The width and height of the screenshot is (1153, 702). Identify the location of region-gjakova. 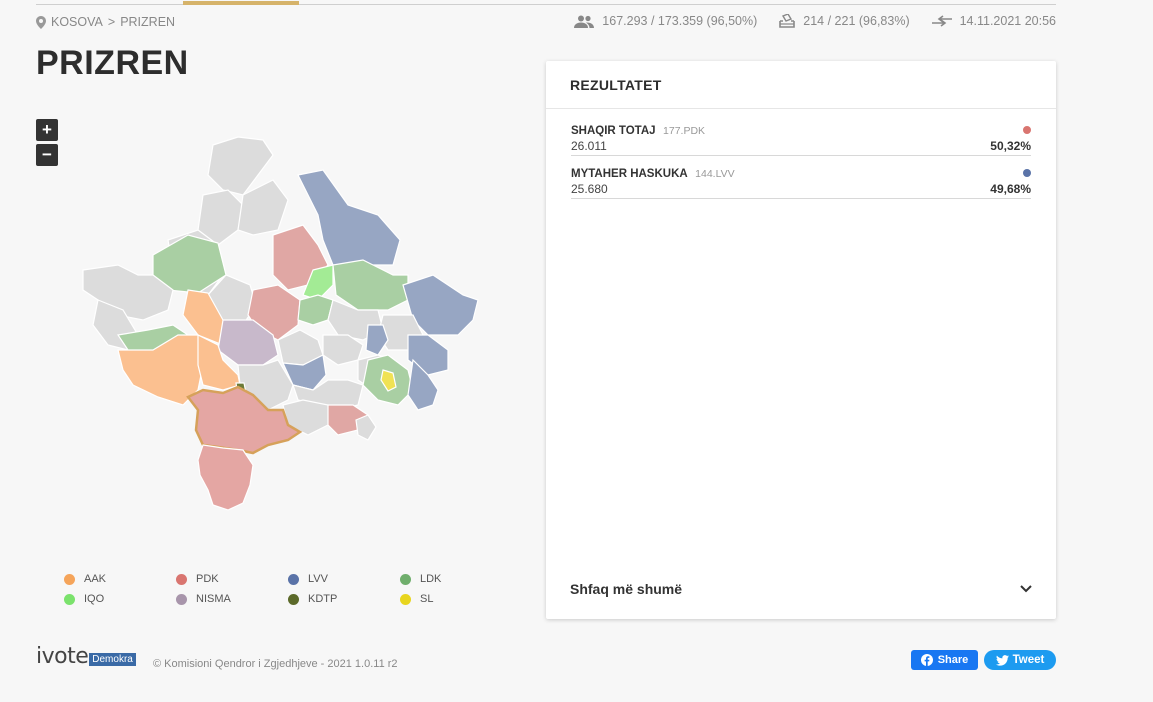
(160, 370).